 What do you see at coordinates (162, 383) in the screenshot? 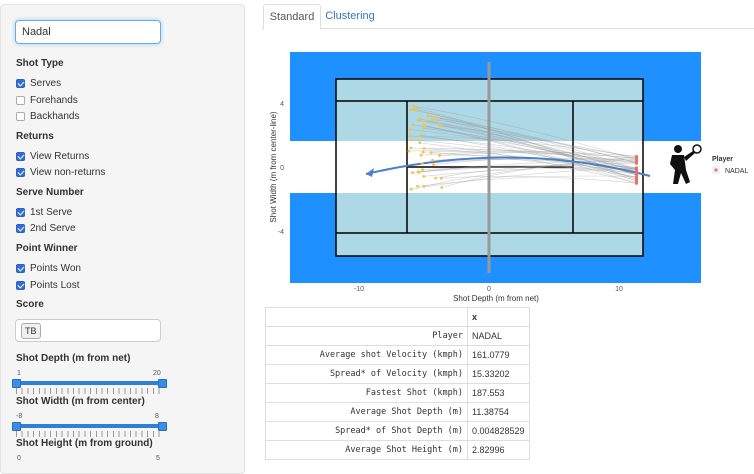
I see `depth-slider-max-handle` at bounding box center [162, 383].